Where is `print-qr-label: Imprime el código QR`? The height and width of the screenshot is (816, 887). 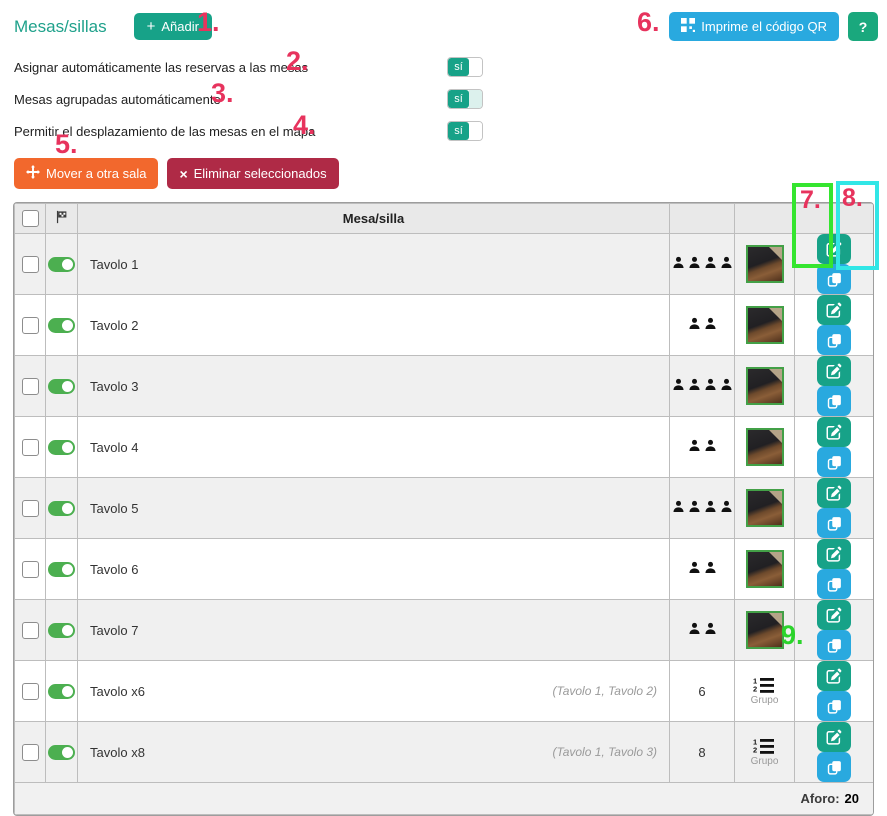
print-qr-label: Imprime el código QR is located at coordinates (764, 26).